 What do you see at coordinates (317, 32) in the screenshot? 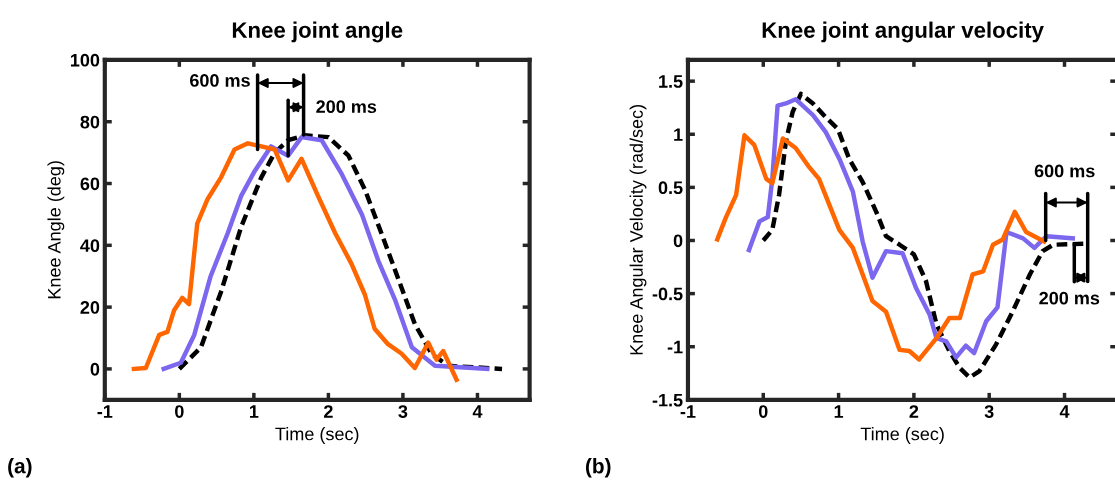
I see `chart-title: Knee joint angle` at bounding box center [317, 32].